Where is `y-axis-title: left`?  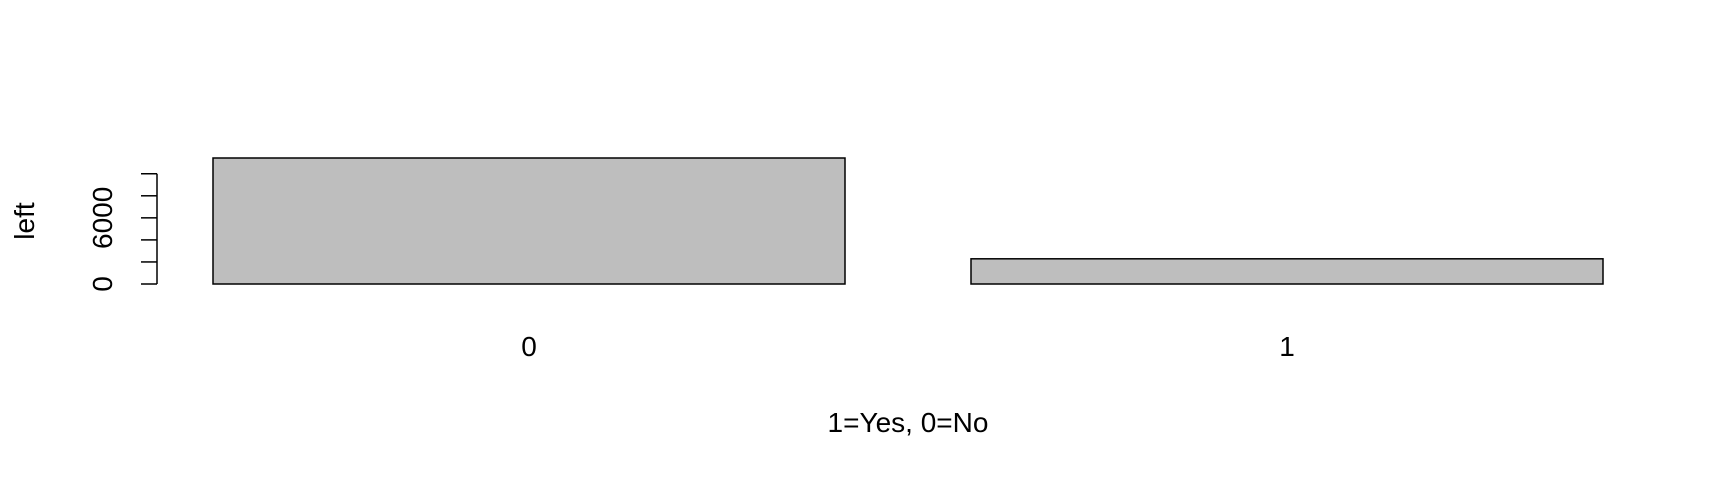 y-axis-title: left is located at coordinates (24, 221).